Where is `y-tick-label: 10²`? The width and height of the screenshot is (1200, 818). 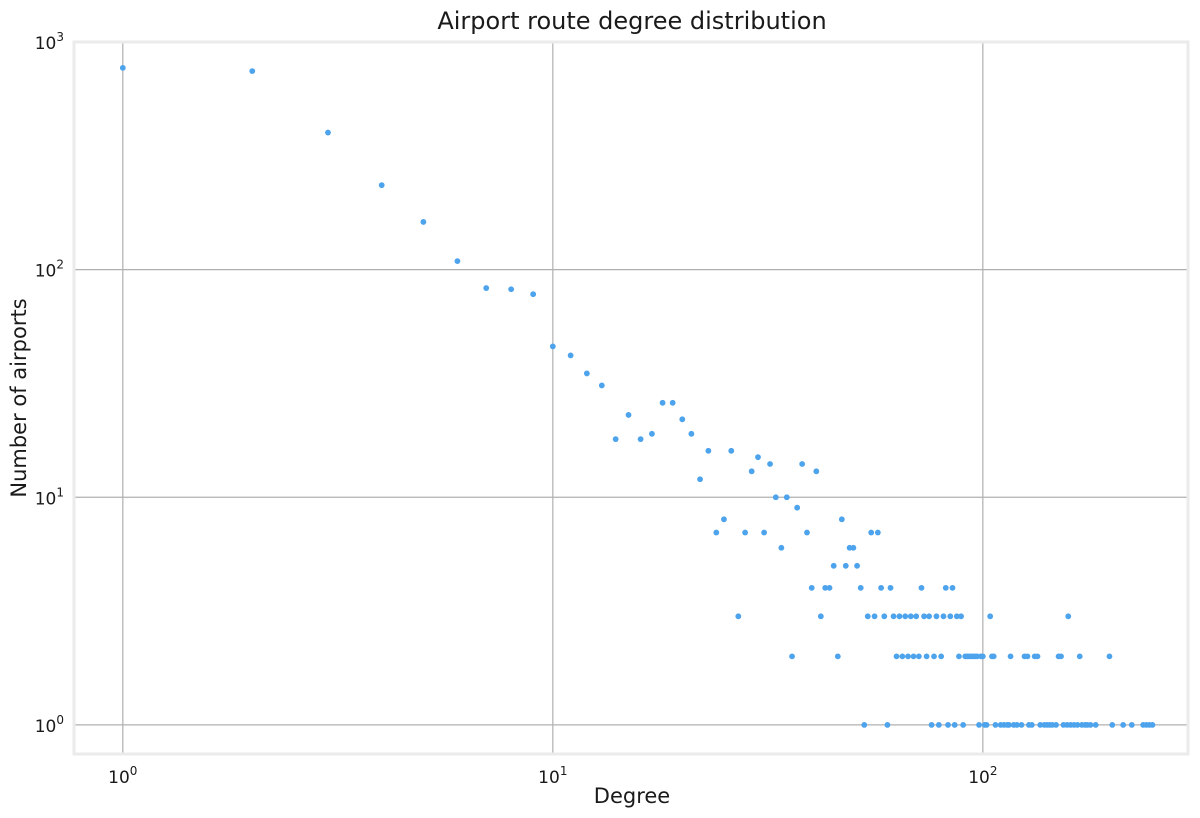
y-tick-label: 10² is located at coordinates (49, 270).